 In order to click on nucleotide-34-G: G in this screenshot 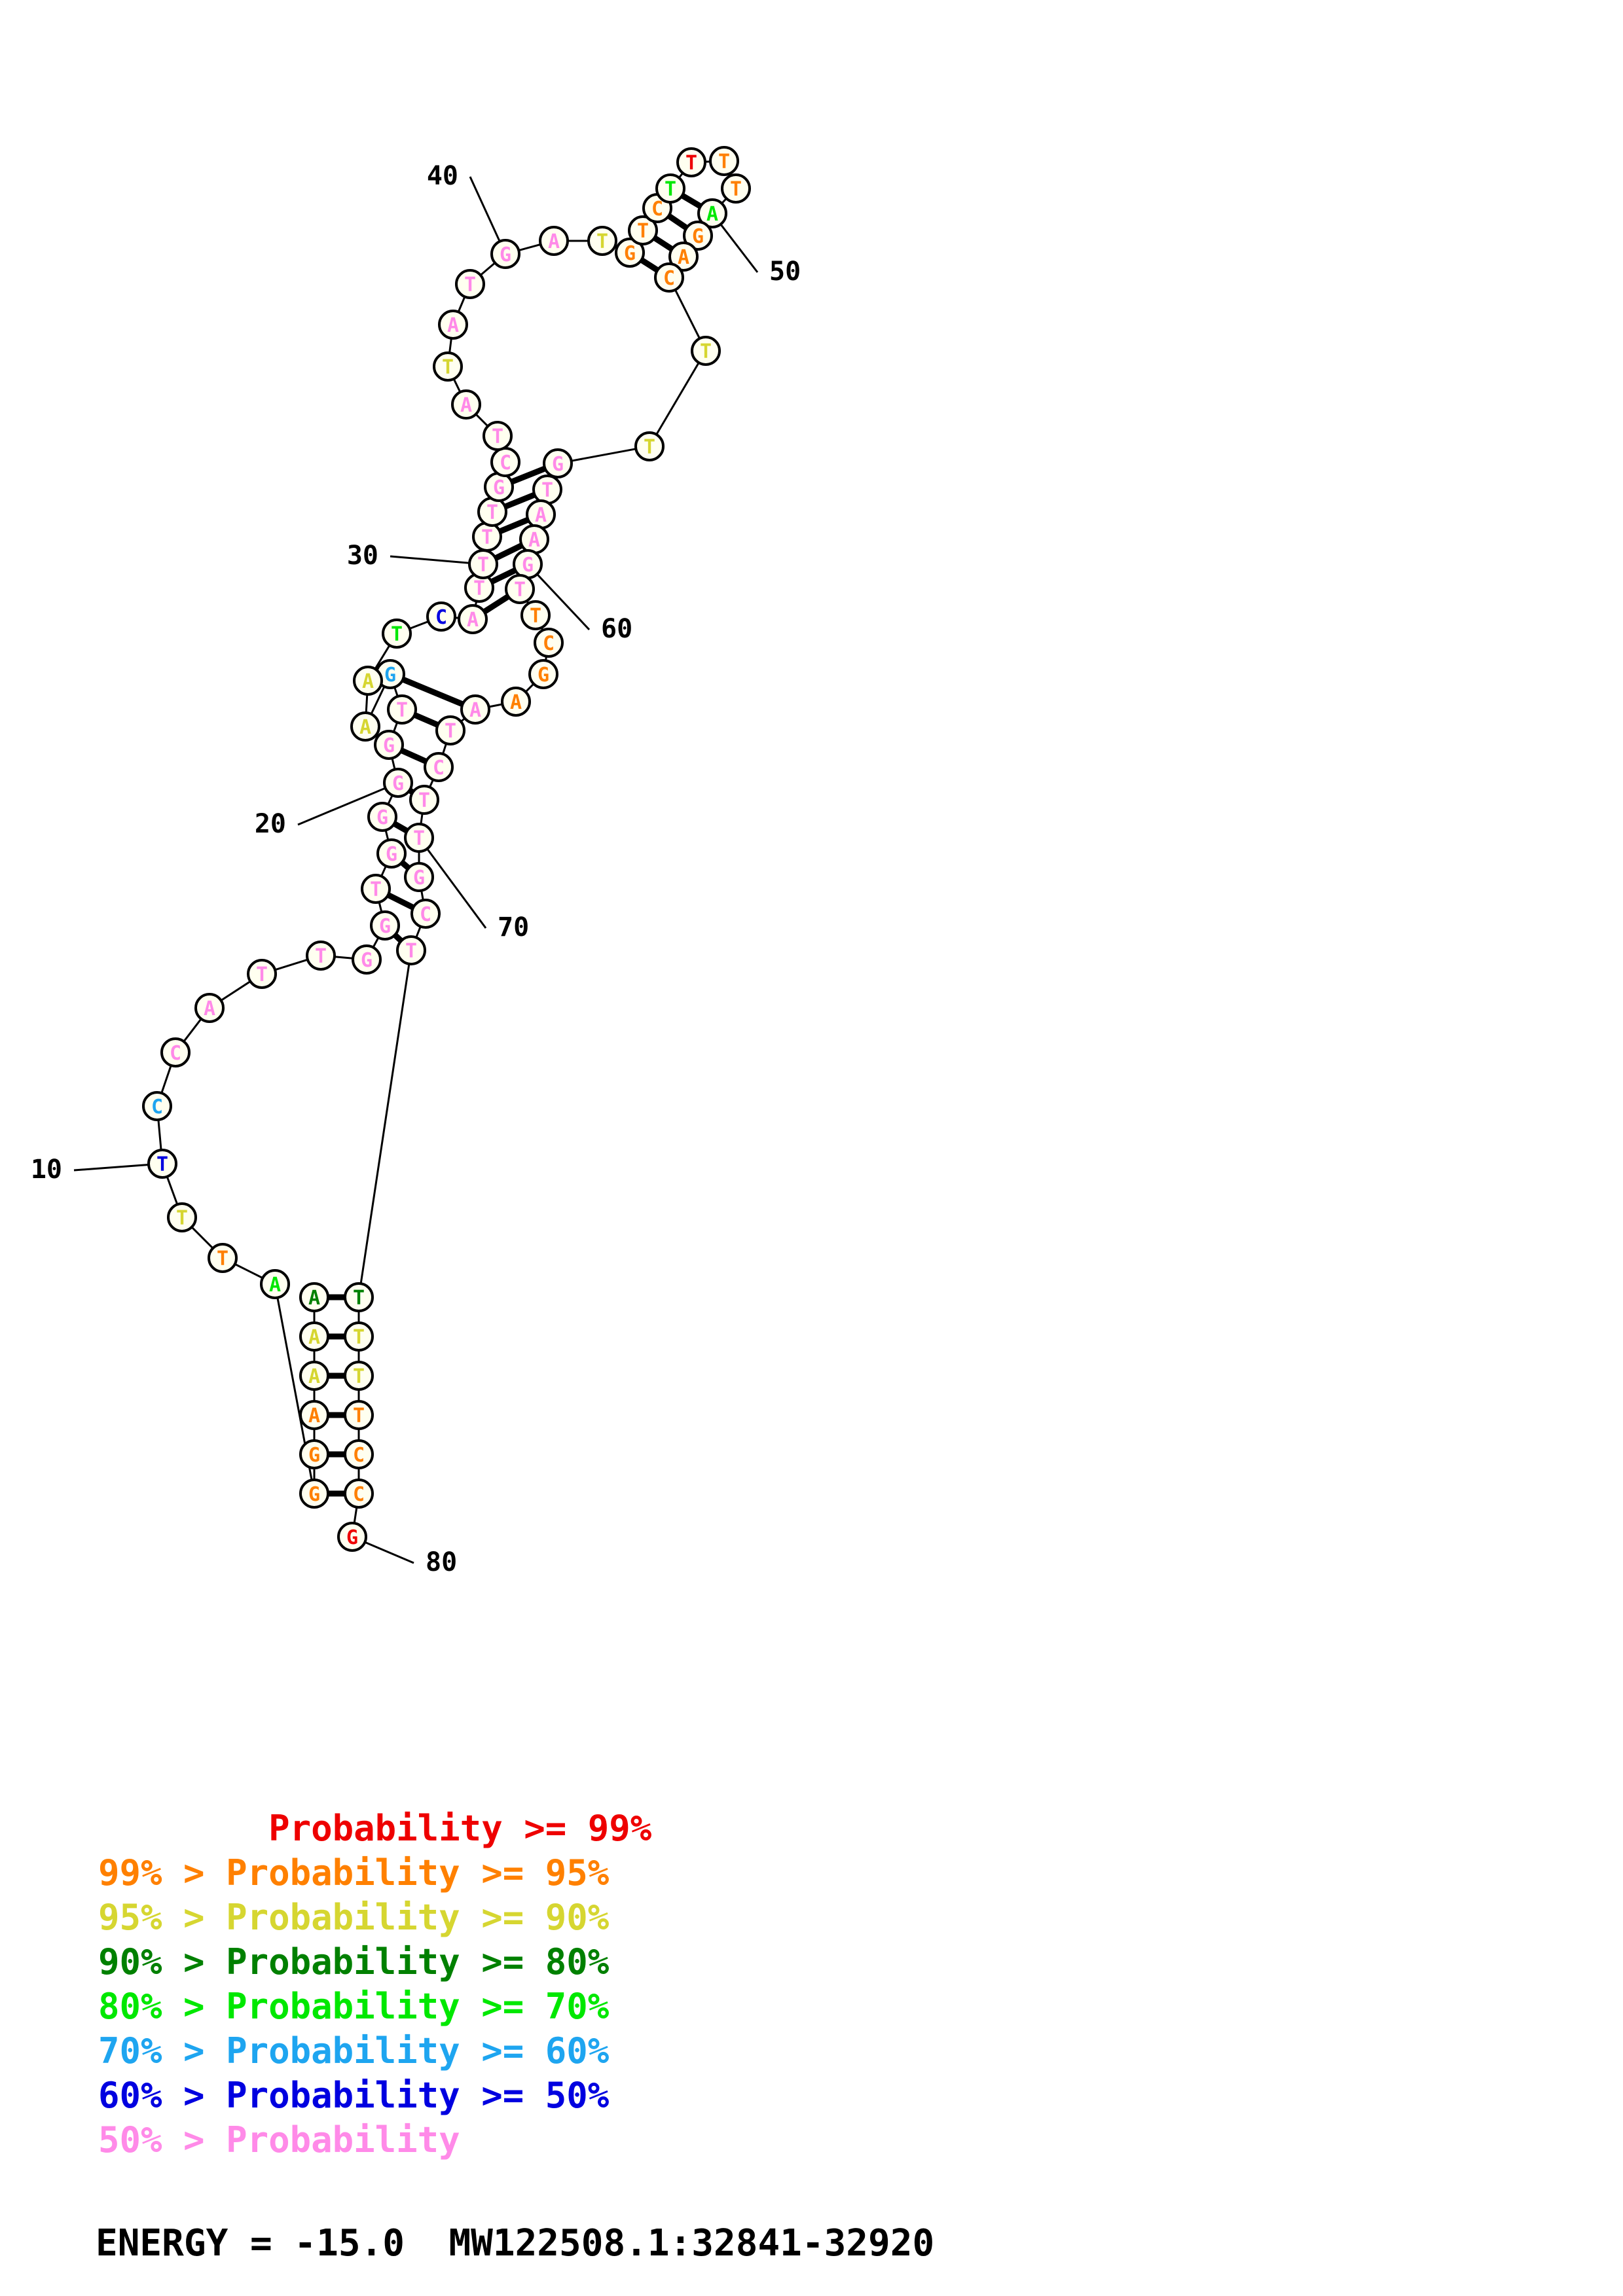, I will do `click(499, 487)`.